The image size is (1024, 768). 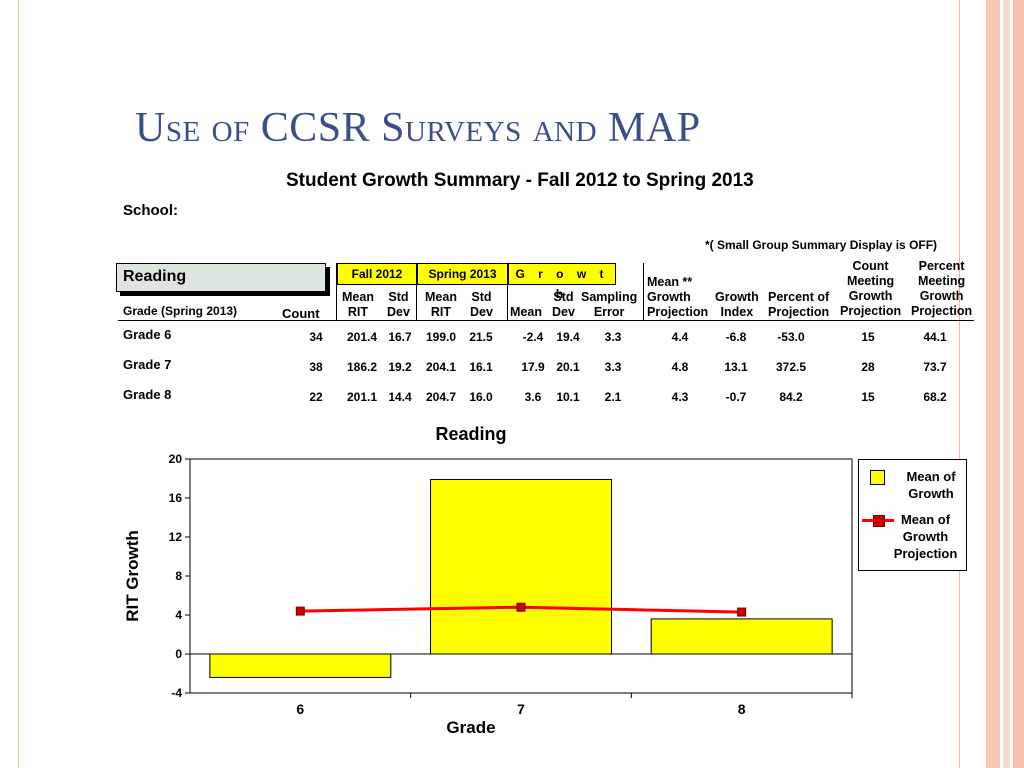 I want to click on cell-growth-sd: 10.1, so click(x=568, y=397).